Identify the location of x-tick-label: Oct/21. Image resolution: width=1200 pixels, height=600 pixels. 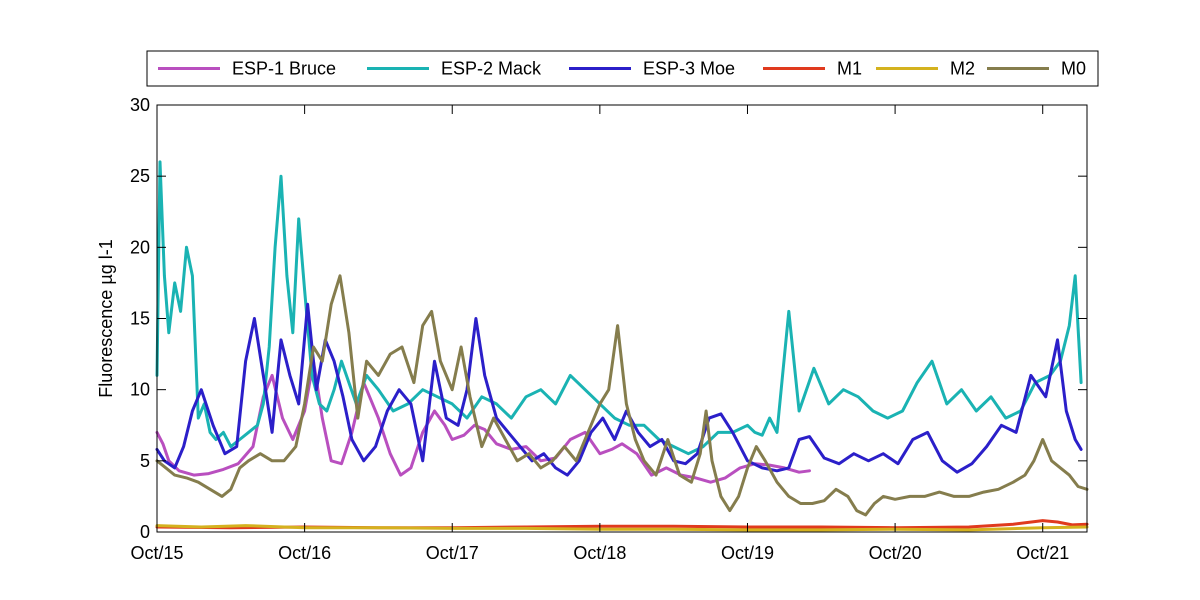
(1042, 553).